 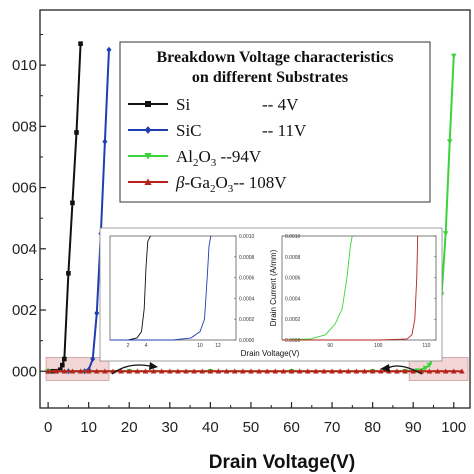 I want to click on legend-entry-3: β-Ga2O3-- 108V, so click(x=207, y=184).